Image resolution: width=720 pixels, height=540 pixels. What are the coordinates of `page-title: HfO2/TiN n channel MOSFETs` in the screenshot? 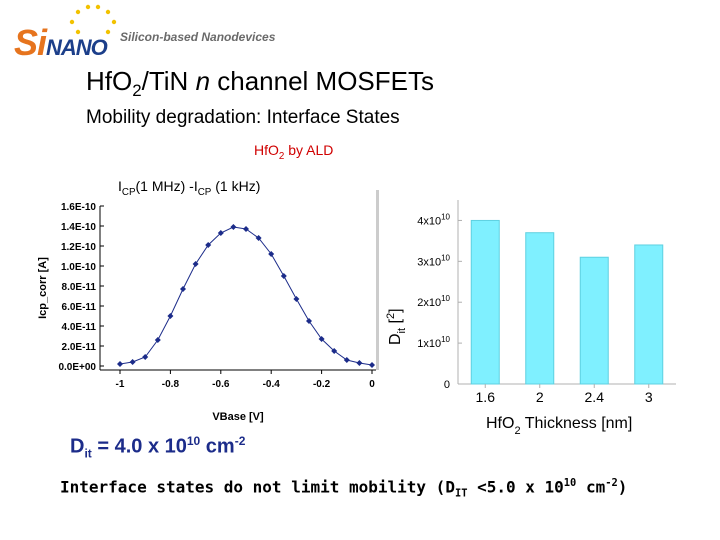 It's located at (260, 83).